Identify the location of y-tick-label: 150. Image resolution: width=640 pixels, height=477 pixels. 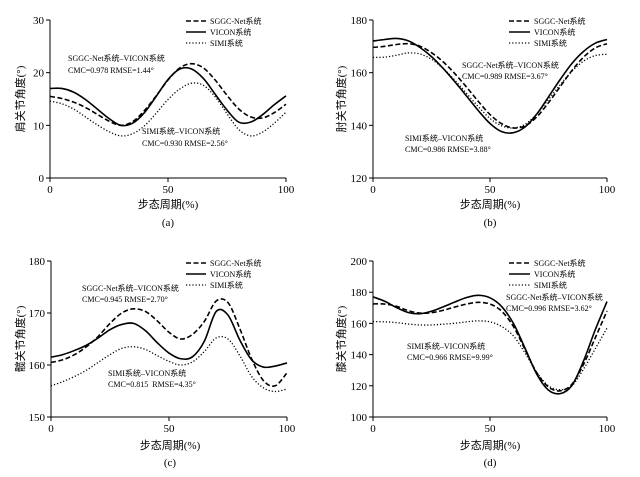
(37, 418).